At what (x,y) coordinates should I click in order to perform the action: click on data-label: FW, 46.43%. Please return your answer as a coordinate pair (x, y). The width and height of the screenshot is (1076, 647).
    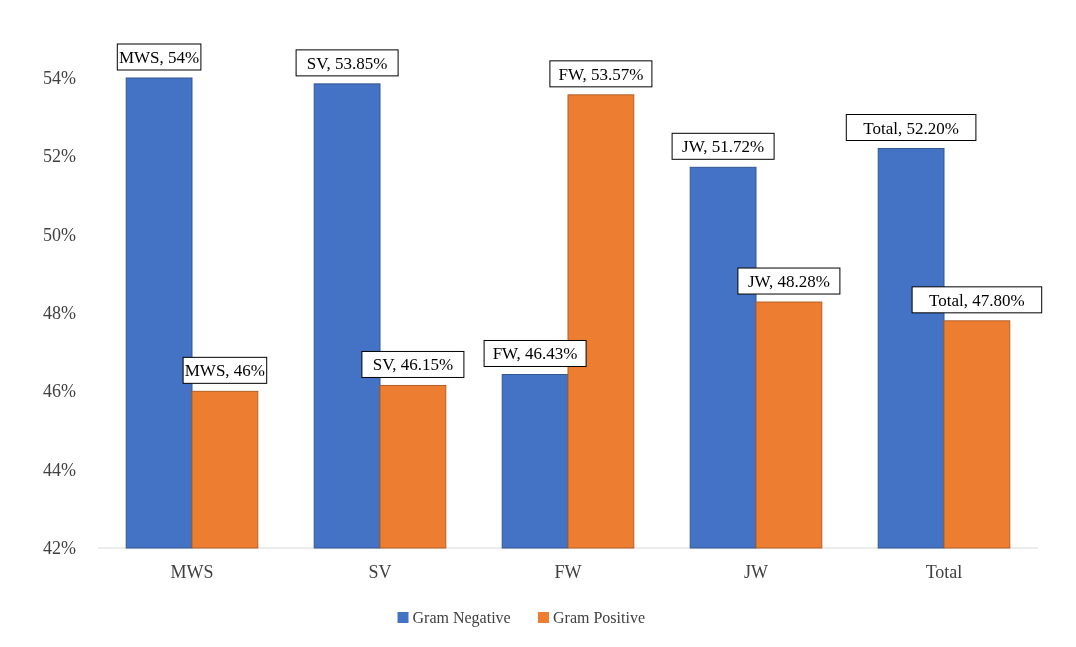
    Looking at the image, I should click on (535, 354).